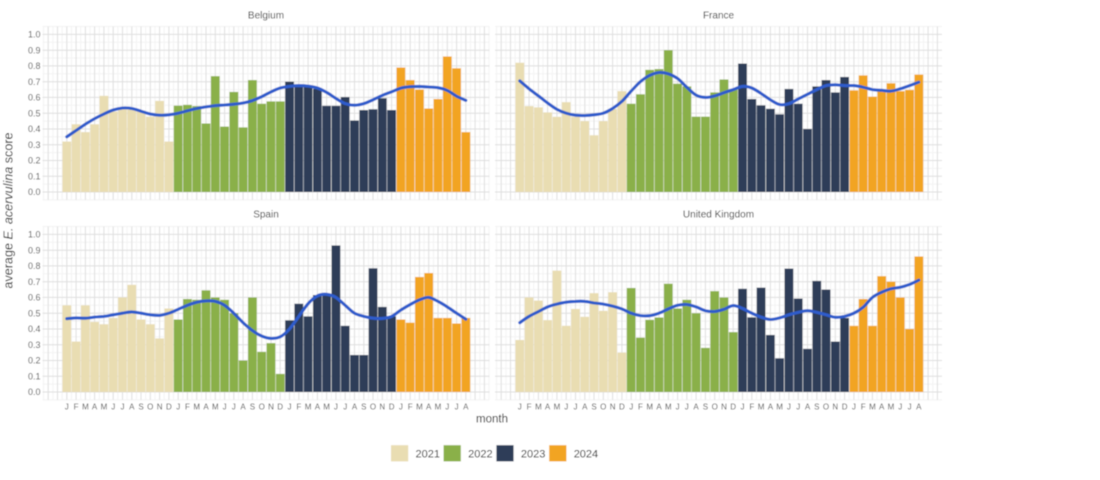 The width and height of the screenshot is (1100, 480). What do you see at coordinates (266, 16) in the screenshot?
I see `svg-text: Belgium` at bounding box center [266, 16].